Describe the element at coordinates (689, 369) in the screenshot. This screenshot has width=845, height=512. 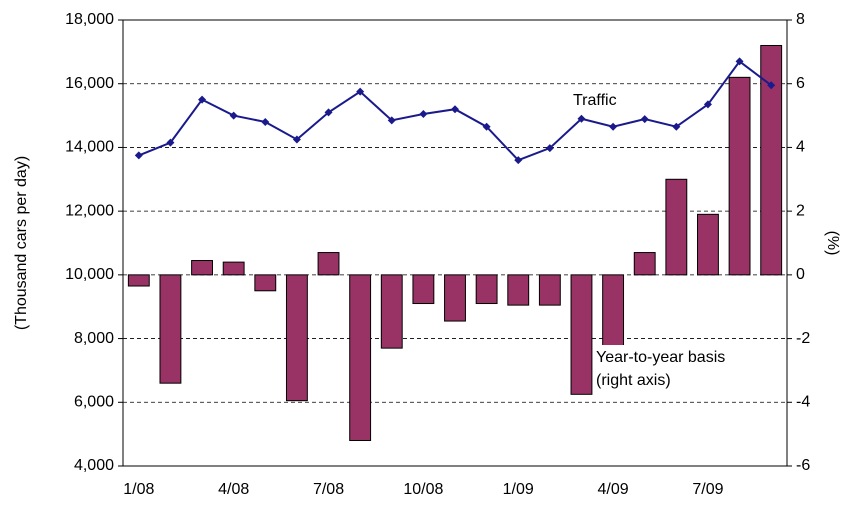
I see `label-bg` at that location.